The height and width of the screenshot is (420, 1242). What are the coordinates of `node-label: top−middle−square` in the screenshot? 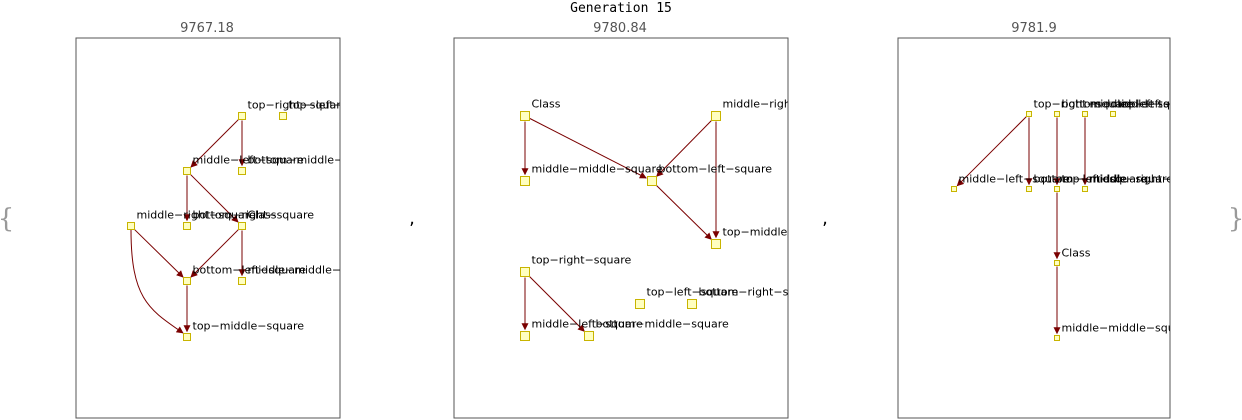 It's located at (249, 326).